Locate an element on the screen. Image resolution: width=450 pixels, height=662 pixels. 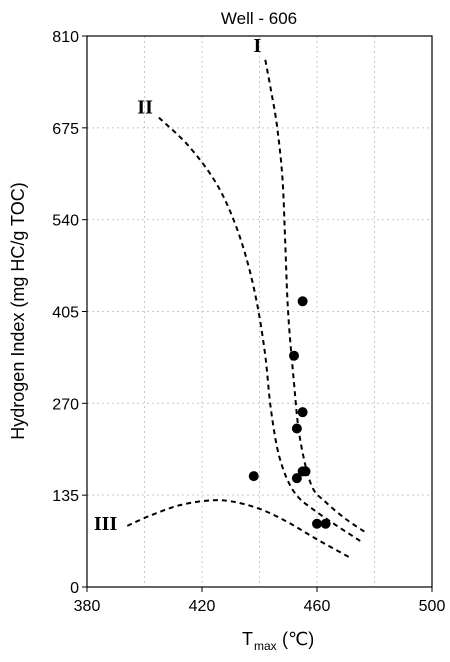
x-axis-label-unit: (℃) is located at coordinates (298, 639).